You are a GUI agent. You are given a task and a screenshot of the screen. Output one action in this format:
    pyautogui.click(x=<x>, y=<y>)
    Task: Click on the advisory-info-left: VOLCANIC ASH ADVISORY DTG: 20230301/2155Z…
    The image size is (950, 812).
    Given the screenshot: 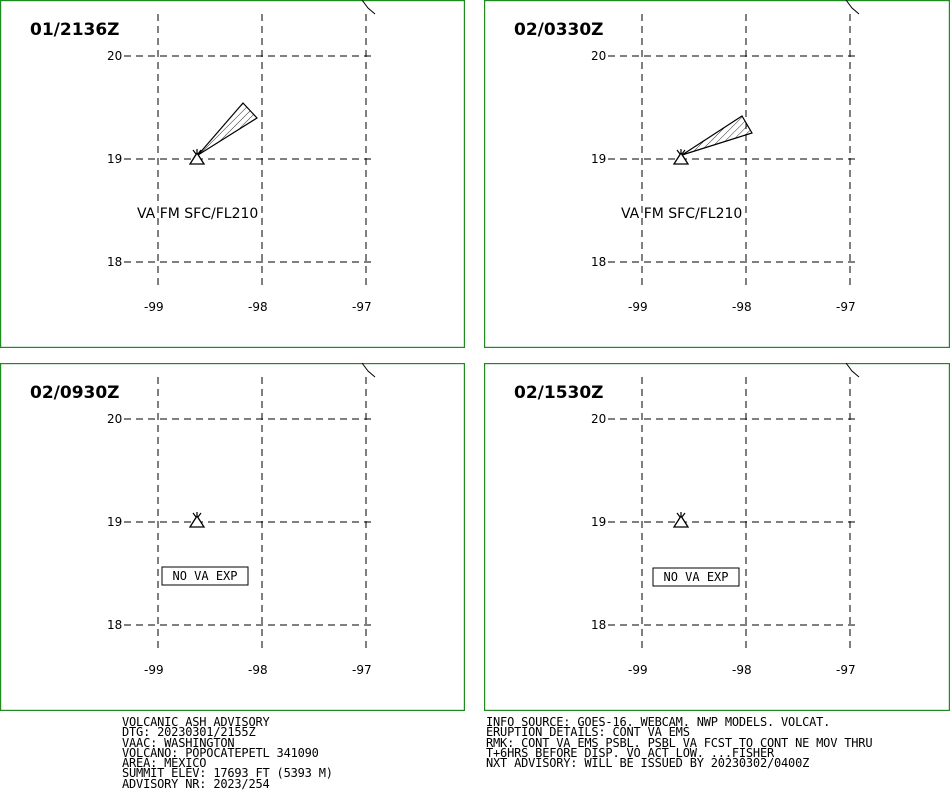 What is the action you would take?
    pyautogui.click(x=227, y=753)
    